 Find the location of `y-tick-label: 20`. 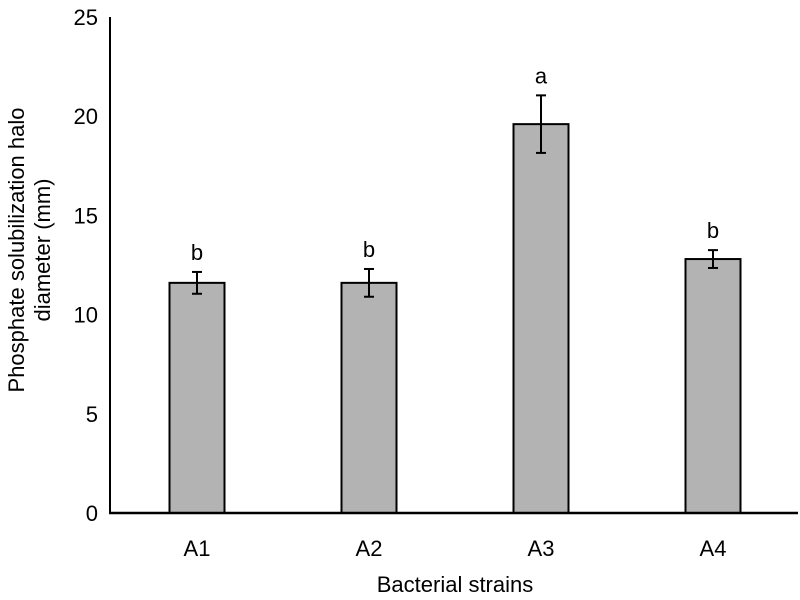

y-tick-label: 20 is located at coordinates (86, 116).